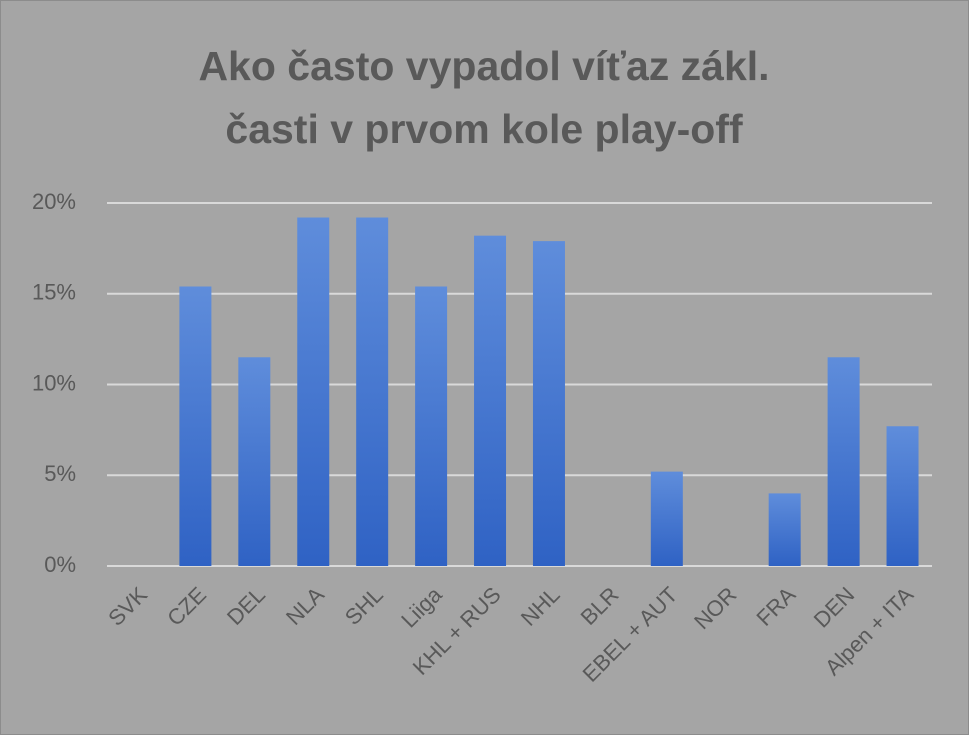 The height and width of the screenshot is (735, 969). What do you see at coordinates (60, 473) in the screenshot?
I see `y-tick-label: 5%` at bounding box center [60, 473].